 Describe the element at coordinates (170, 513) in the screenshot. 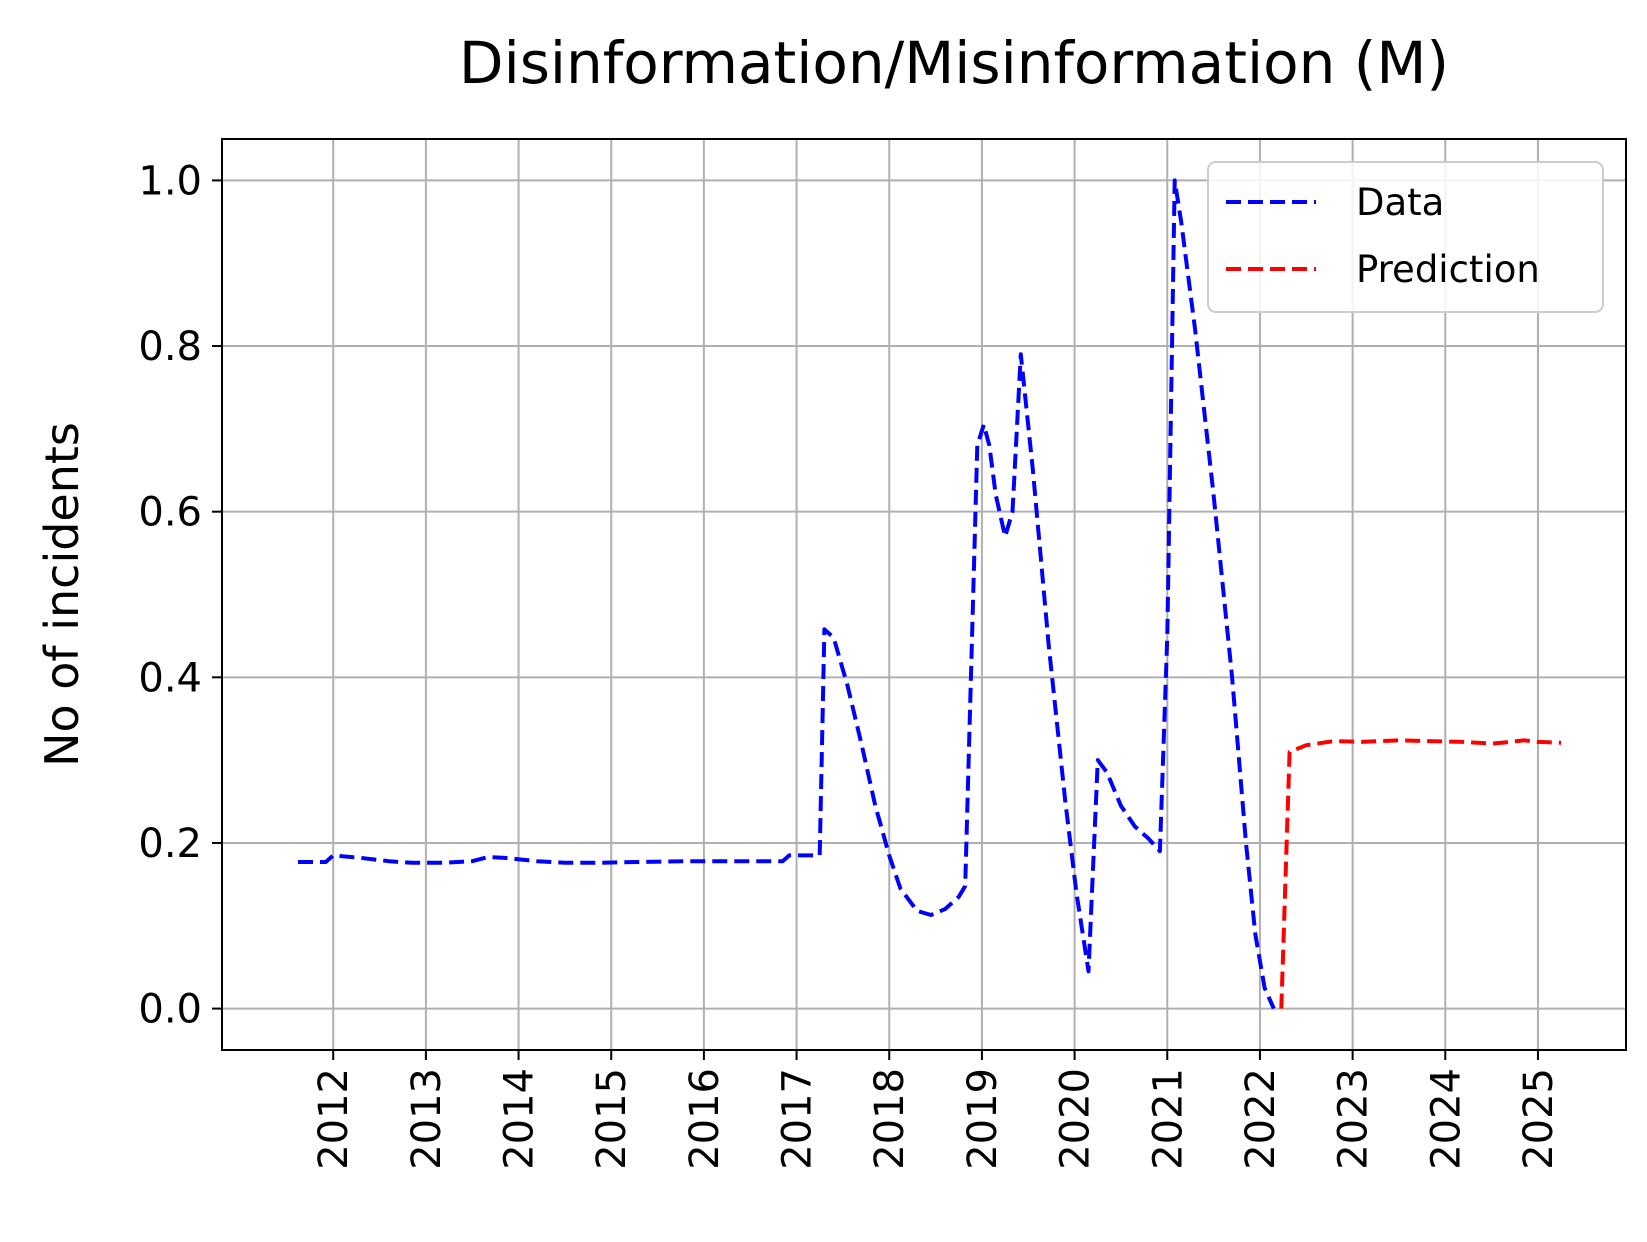

I see `y-tick-label: 0.6` at that location.